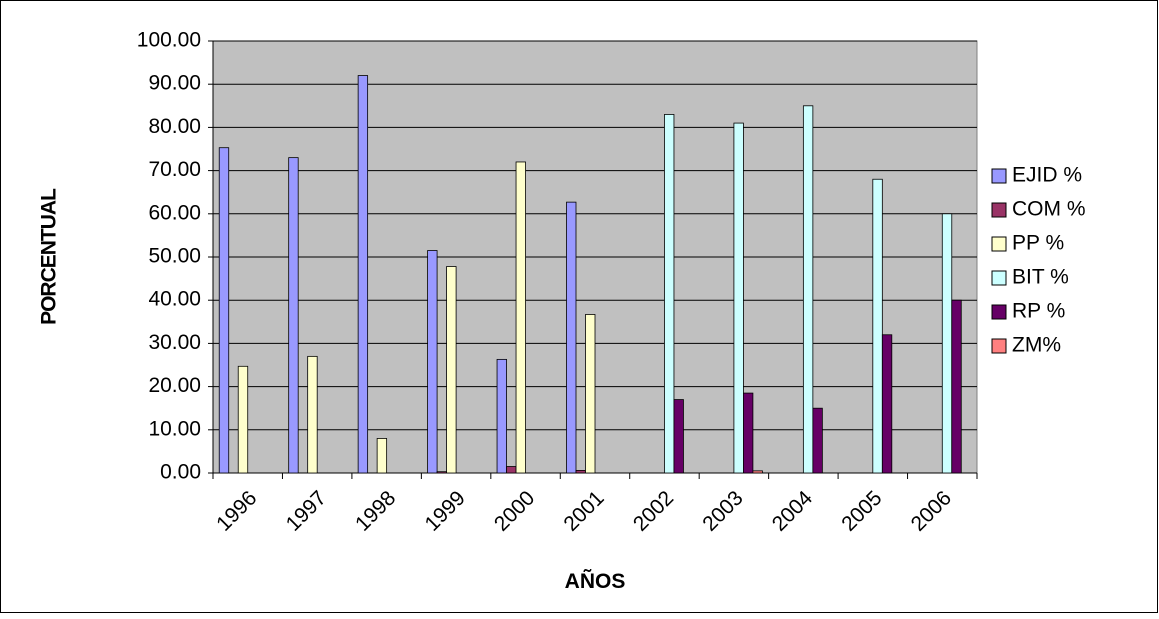 The width and height of the screenshot is (1159, 619). What do you see at coordinates (174, 256) in the screenshot?
I see `y-tick-label: 50.00` at bounding box center [174, 256].